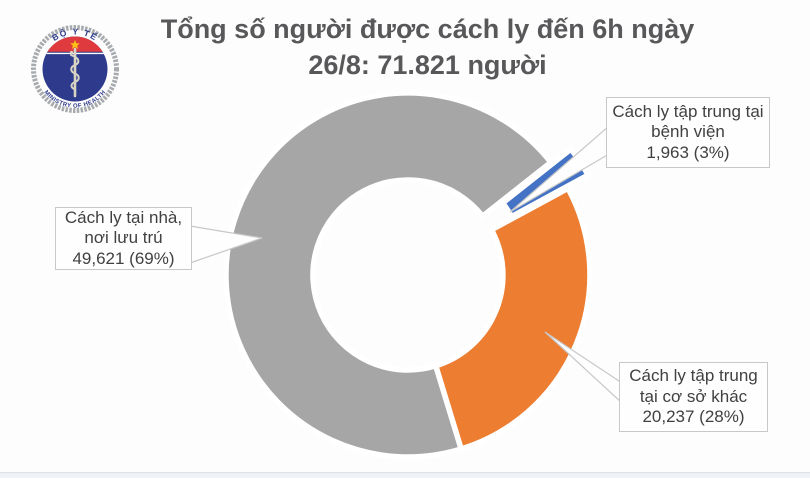  Describe the element at coordinates (688, 111) in the screenshot. I see `callout-hospital-line1: Cách ly tập trung tại` at that location.